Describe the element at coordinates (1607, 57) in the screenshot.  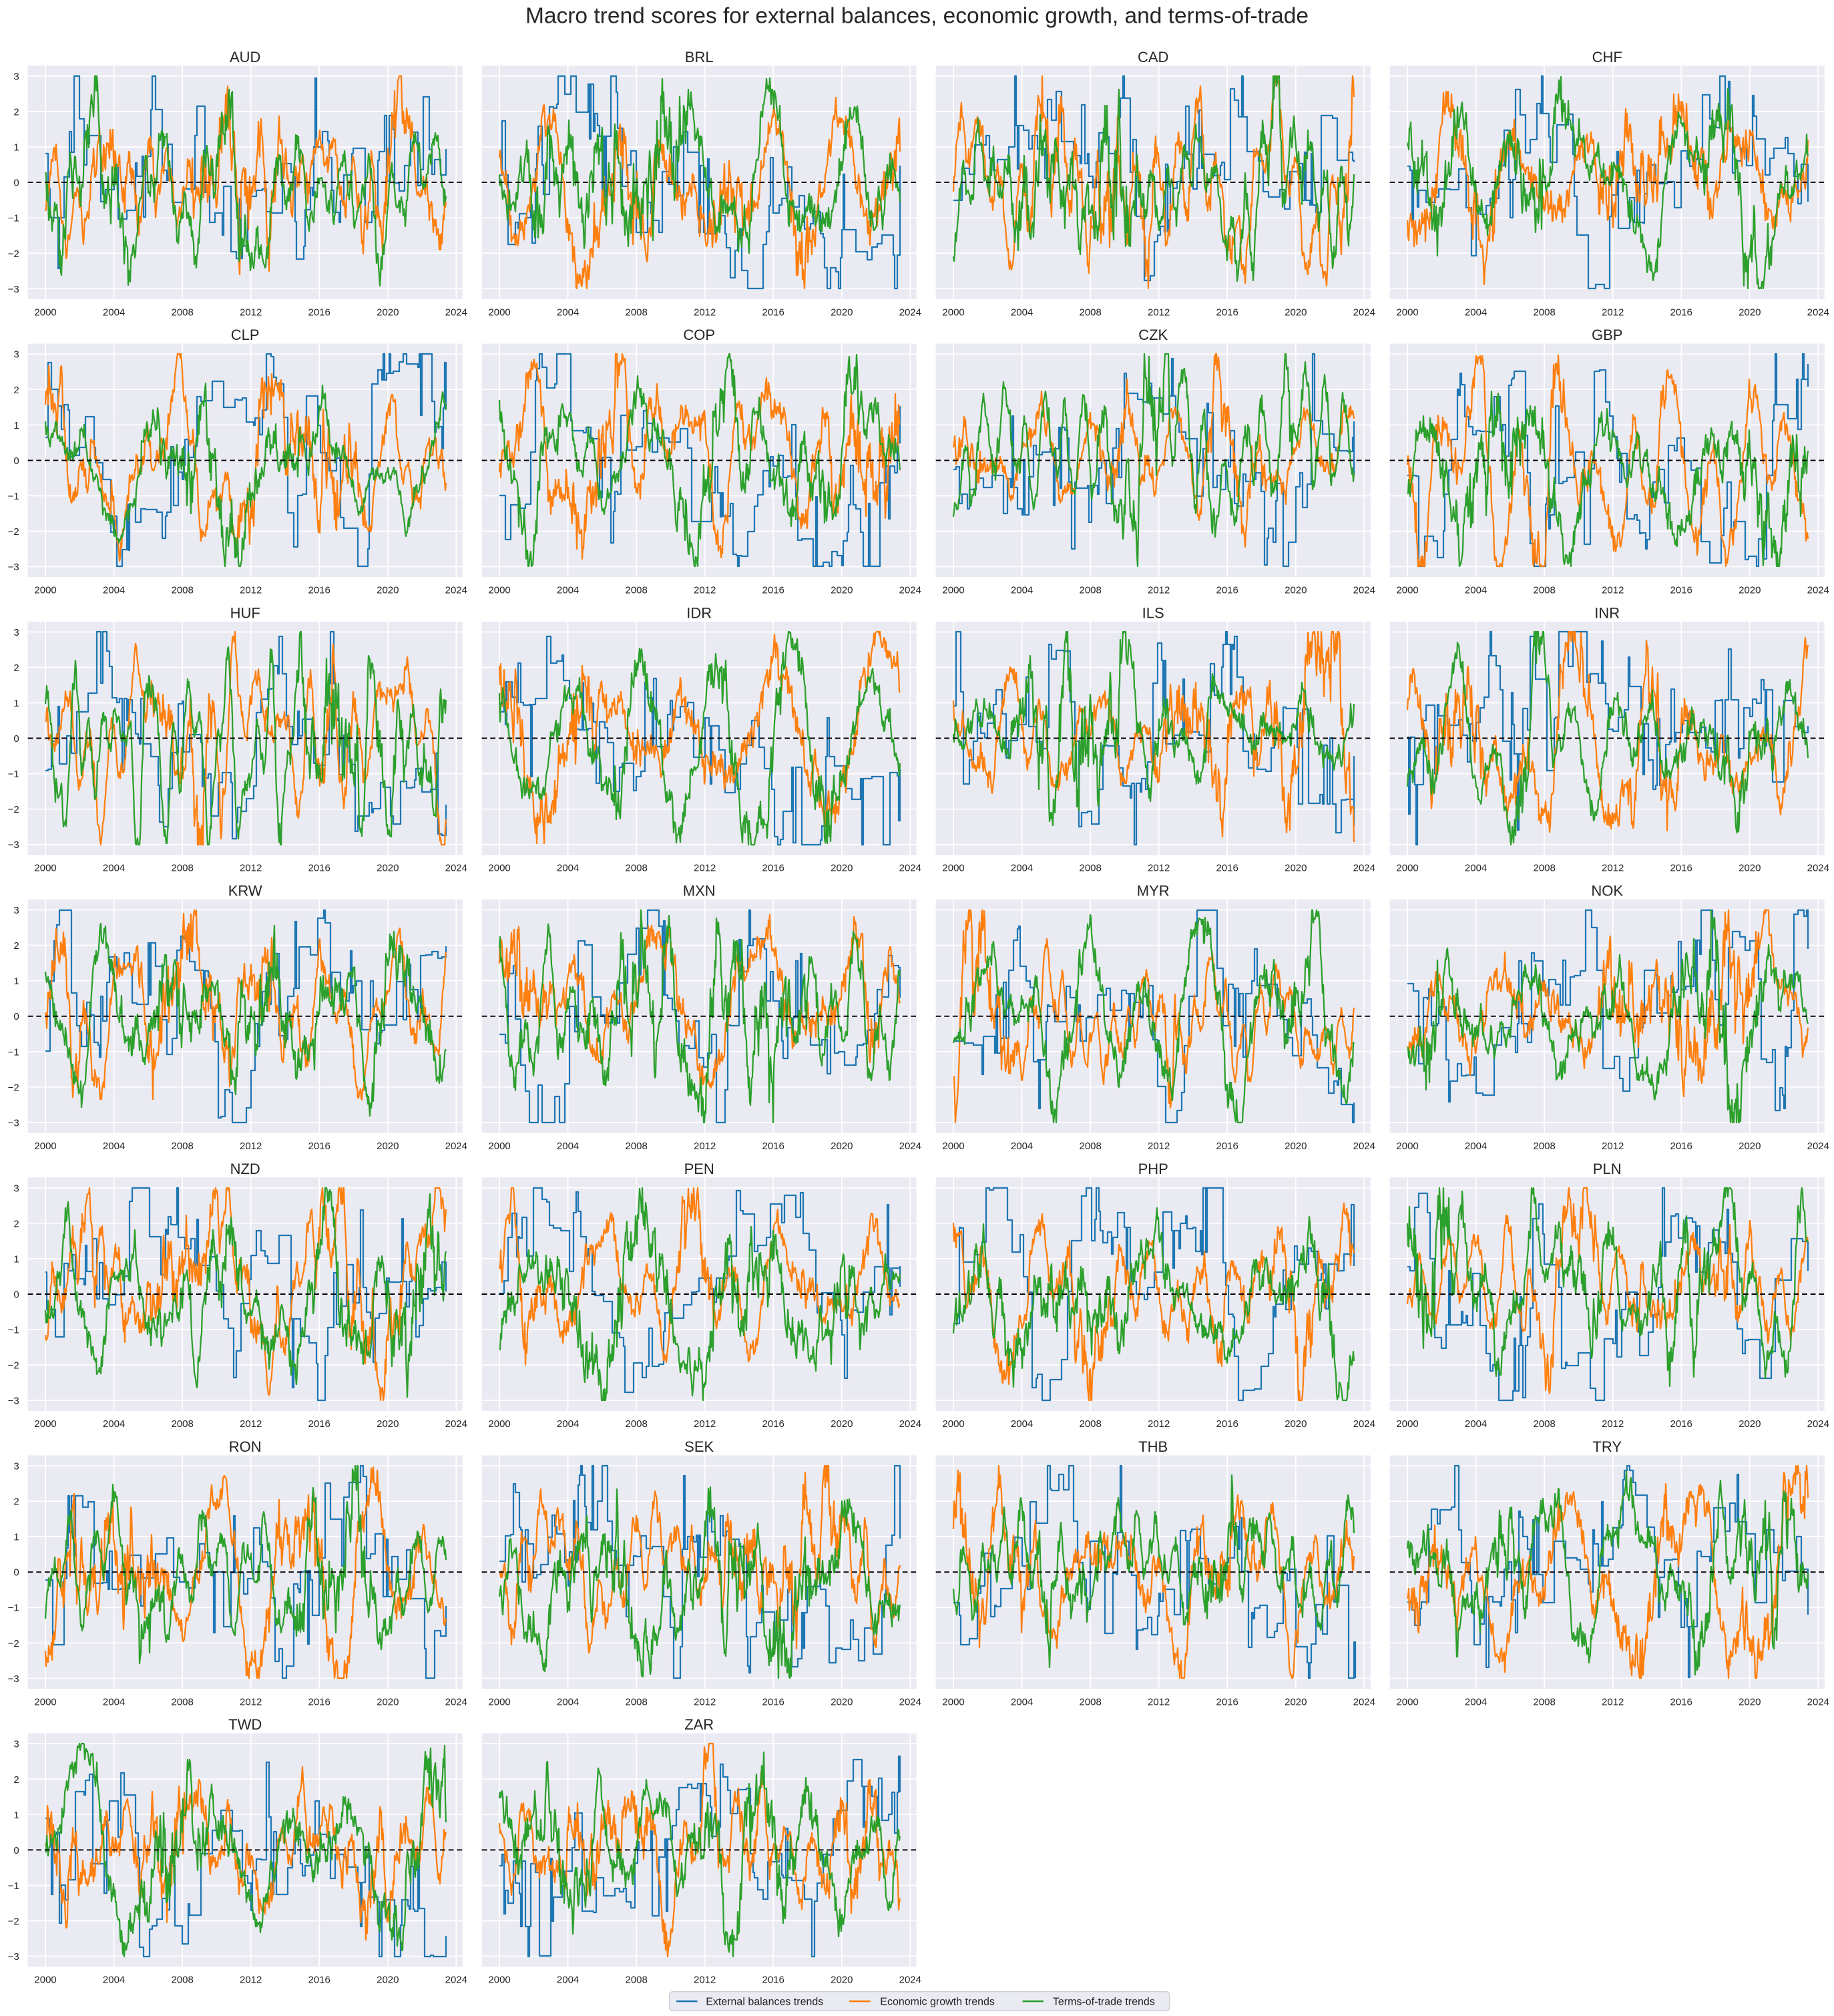
I see `svg-text: CHF` at that location.